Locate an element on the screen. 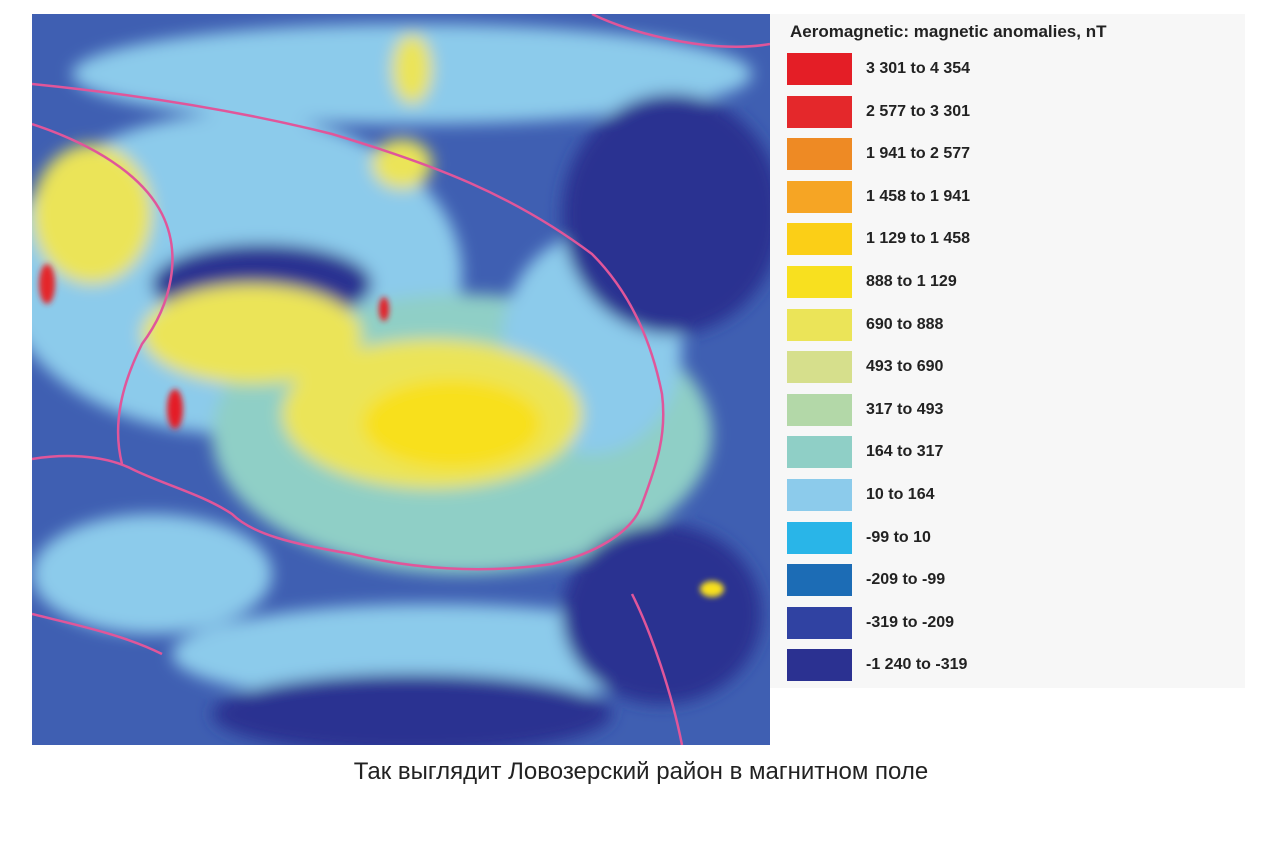  legend-label: 3 301 to 4 354 is located at coordinates (918, 68).